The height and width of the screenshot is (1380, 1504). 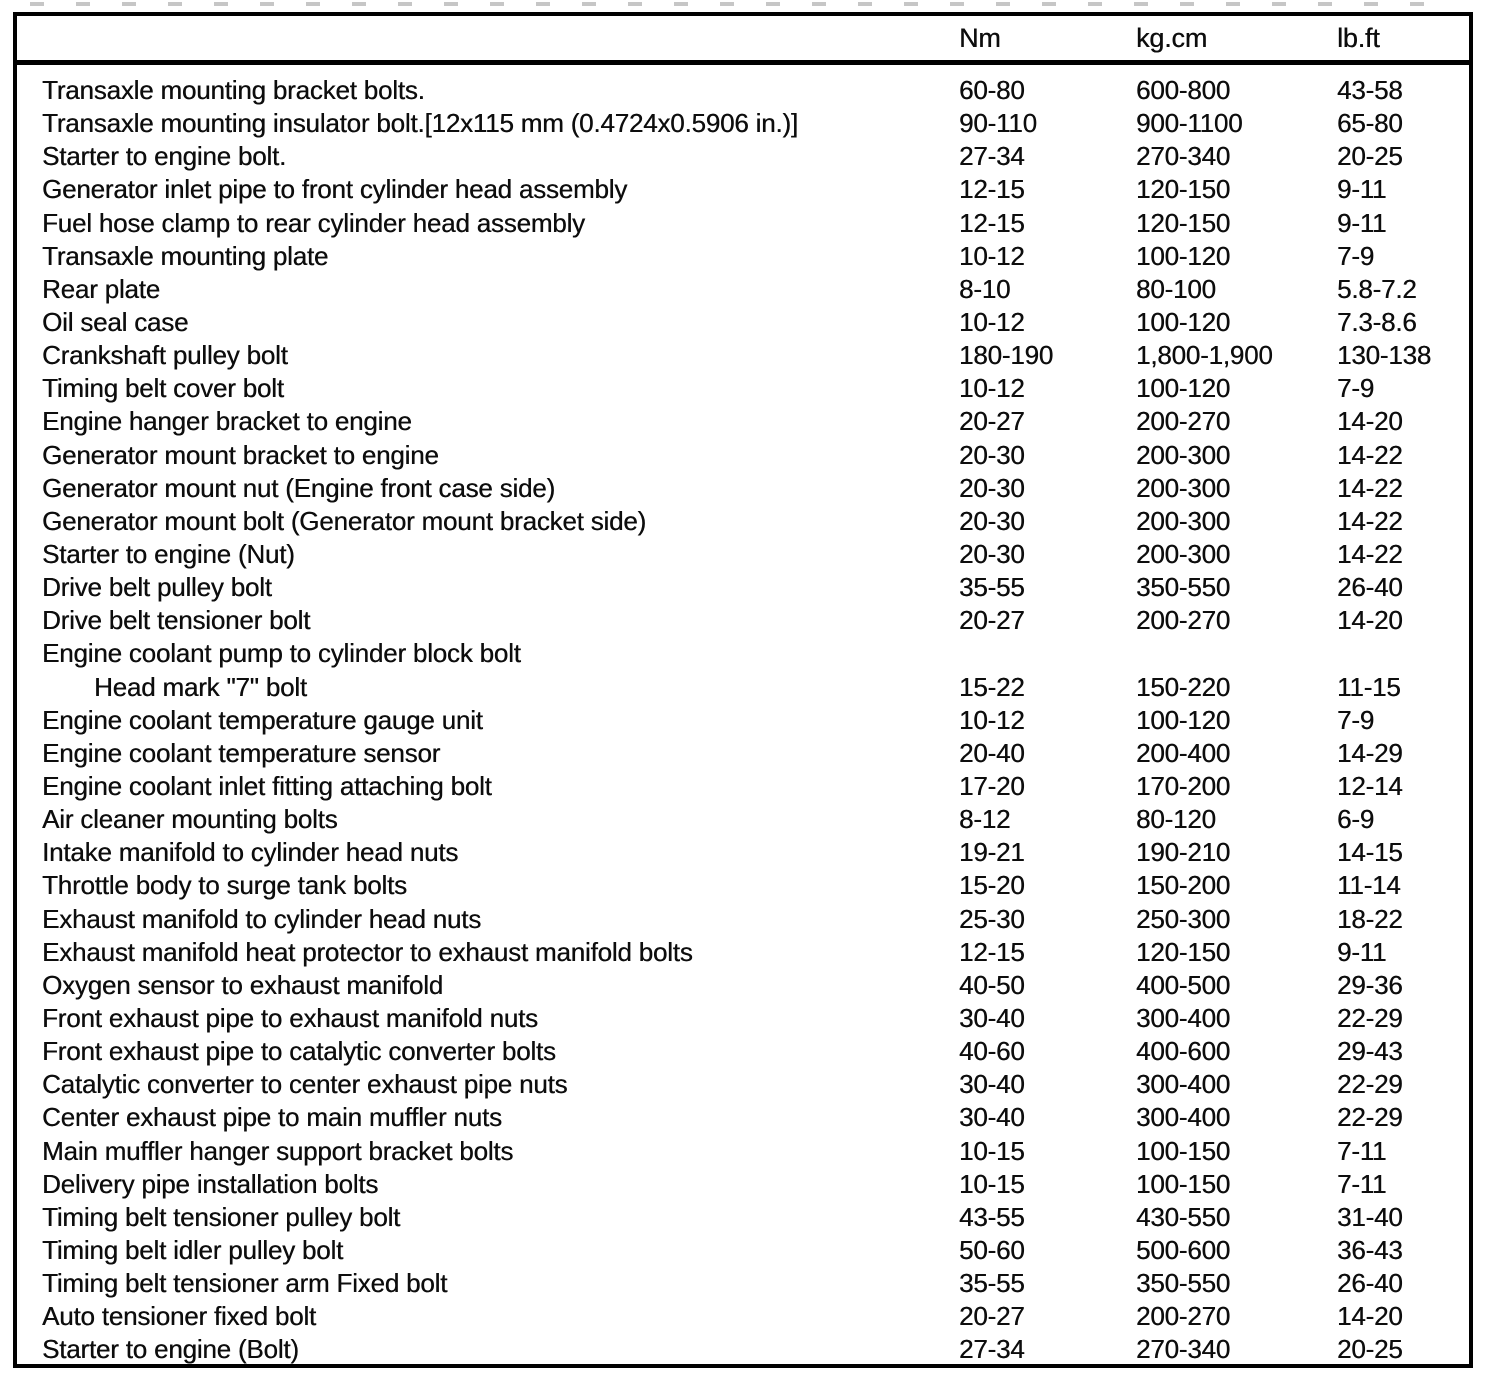 I want to click on cell-lbft: 18-22, so click(x=1370, y=918).